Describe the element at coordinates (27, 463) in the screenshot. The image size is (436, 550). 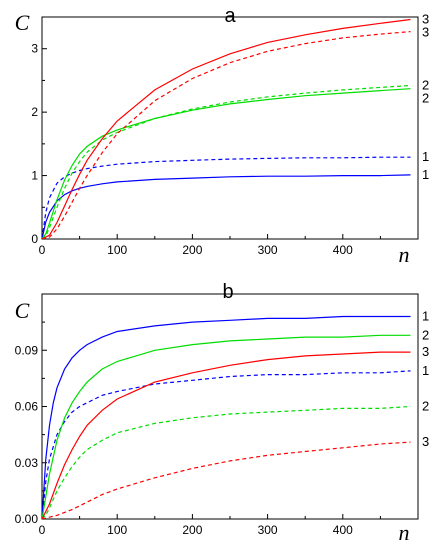
I see `panel-b-y-tick-label: 0.03` at that location.